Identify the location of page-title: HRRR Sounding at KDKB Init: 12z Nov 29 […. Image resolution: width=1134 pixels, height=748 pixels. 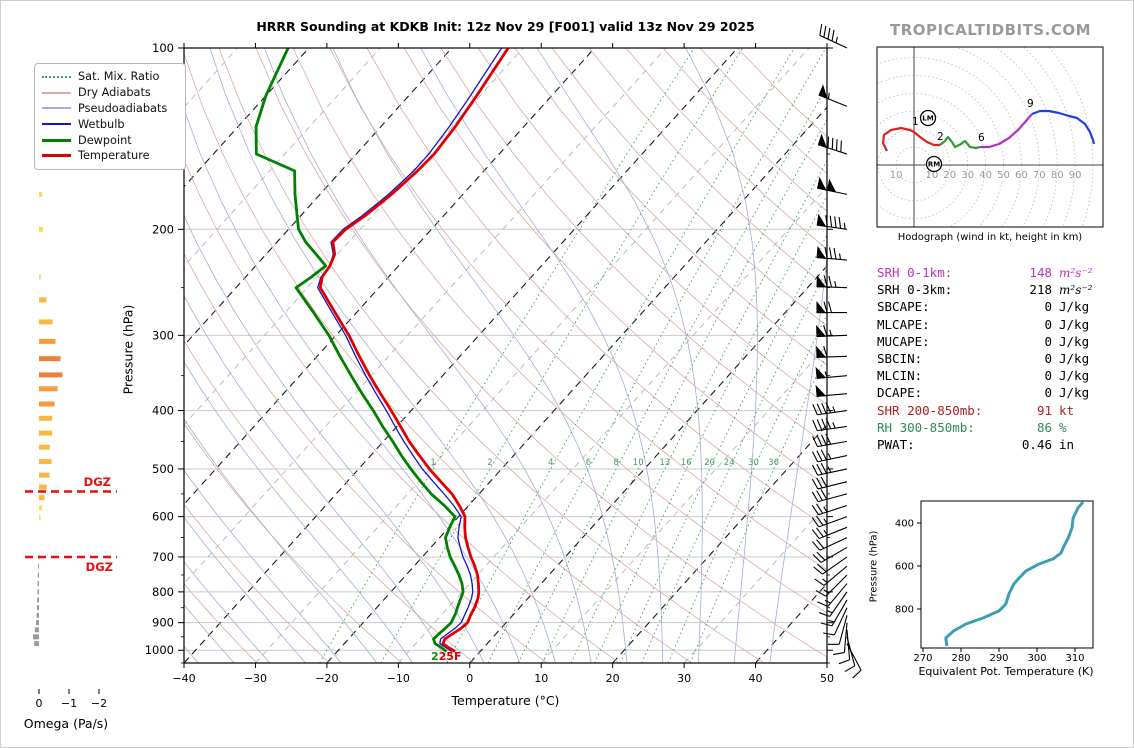
(505, 26).